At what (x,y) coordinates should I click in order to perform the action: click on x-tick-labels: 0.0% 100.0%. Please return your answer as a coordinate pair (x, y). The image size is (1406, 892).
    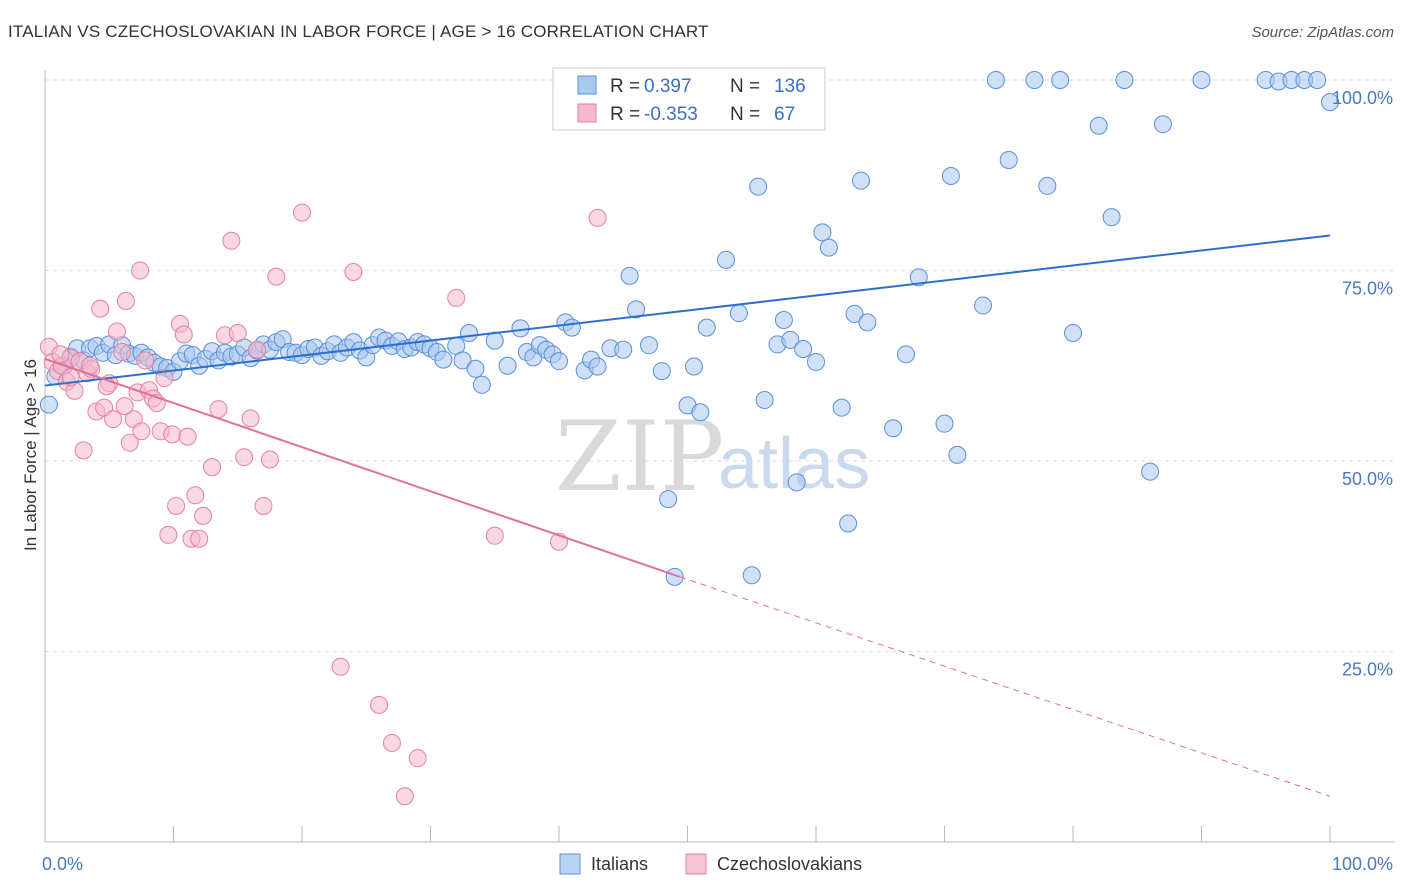
    Looking at the image, I should click on (717, 864).